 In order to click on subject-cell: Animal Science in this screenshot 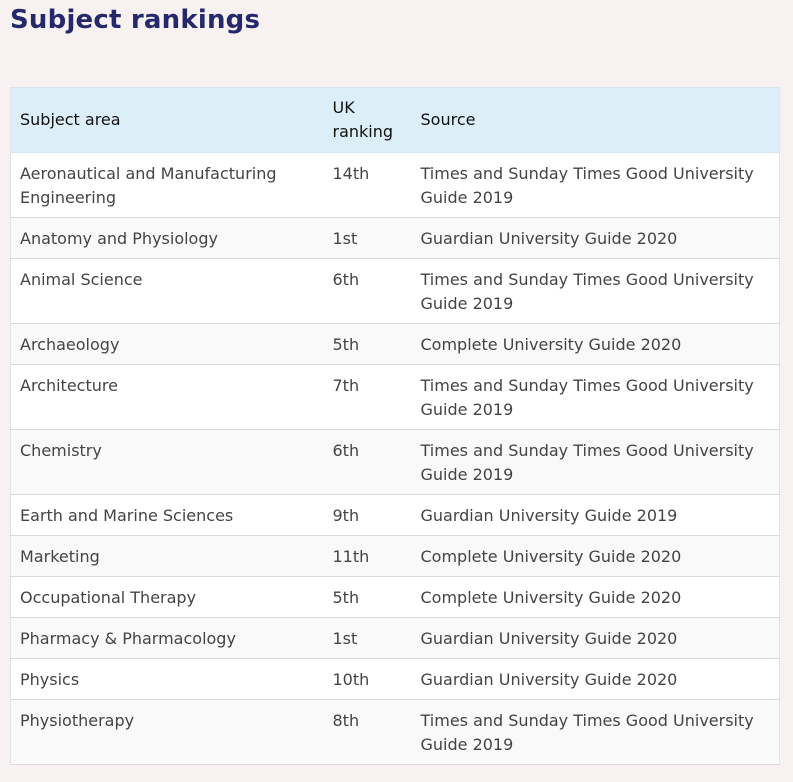, I will do `click(81, 279)`.